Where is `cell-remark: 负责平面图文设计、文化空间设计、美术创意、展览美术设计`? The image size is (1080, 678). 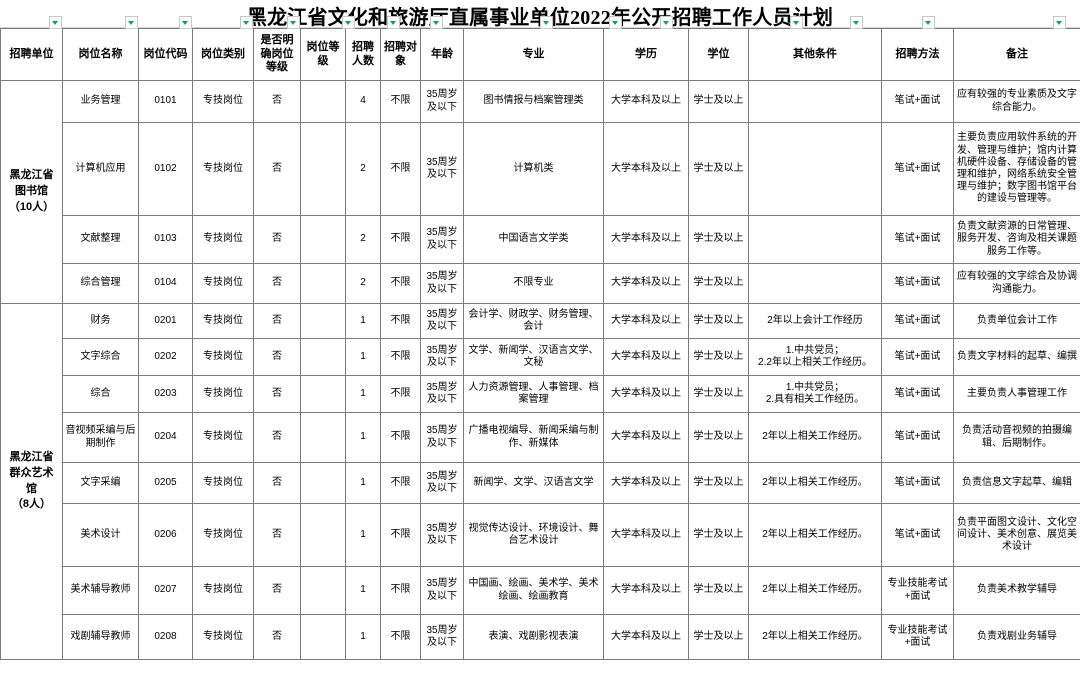
cell-remark: 负责平面图文设计、文化空间设计、美术创意、展览美术设计 is located at coordinates (1016, 535).